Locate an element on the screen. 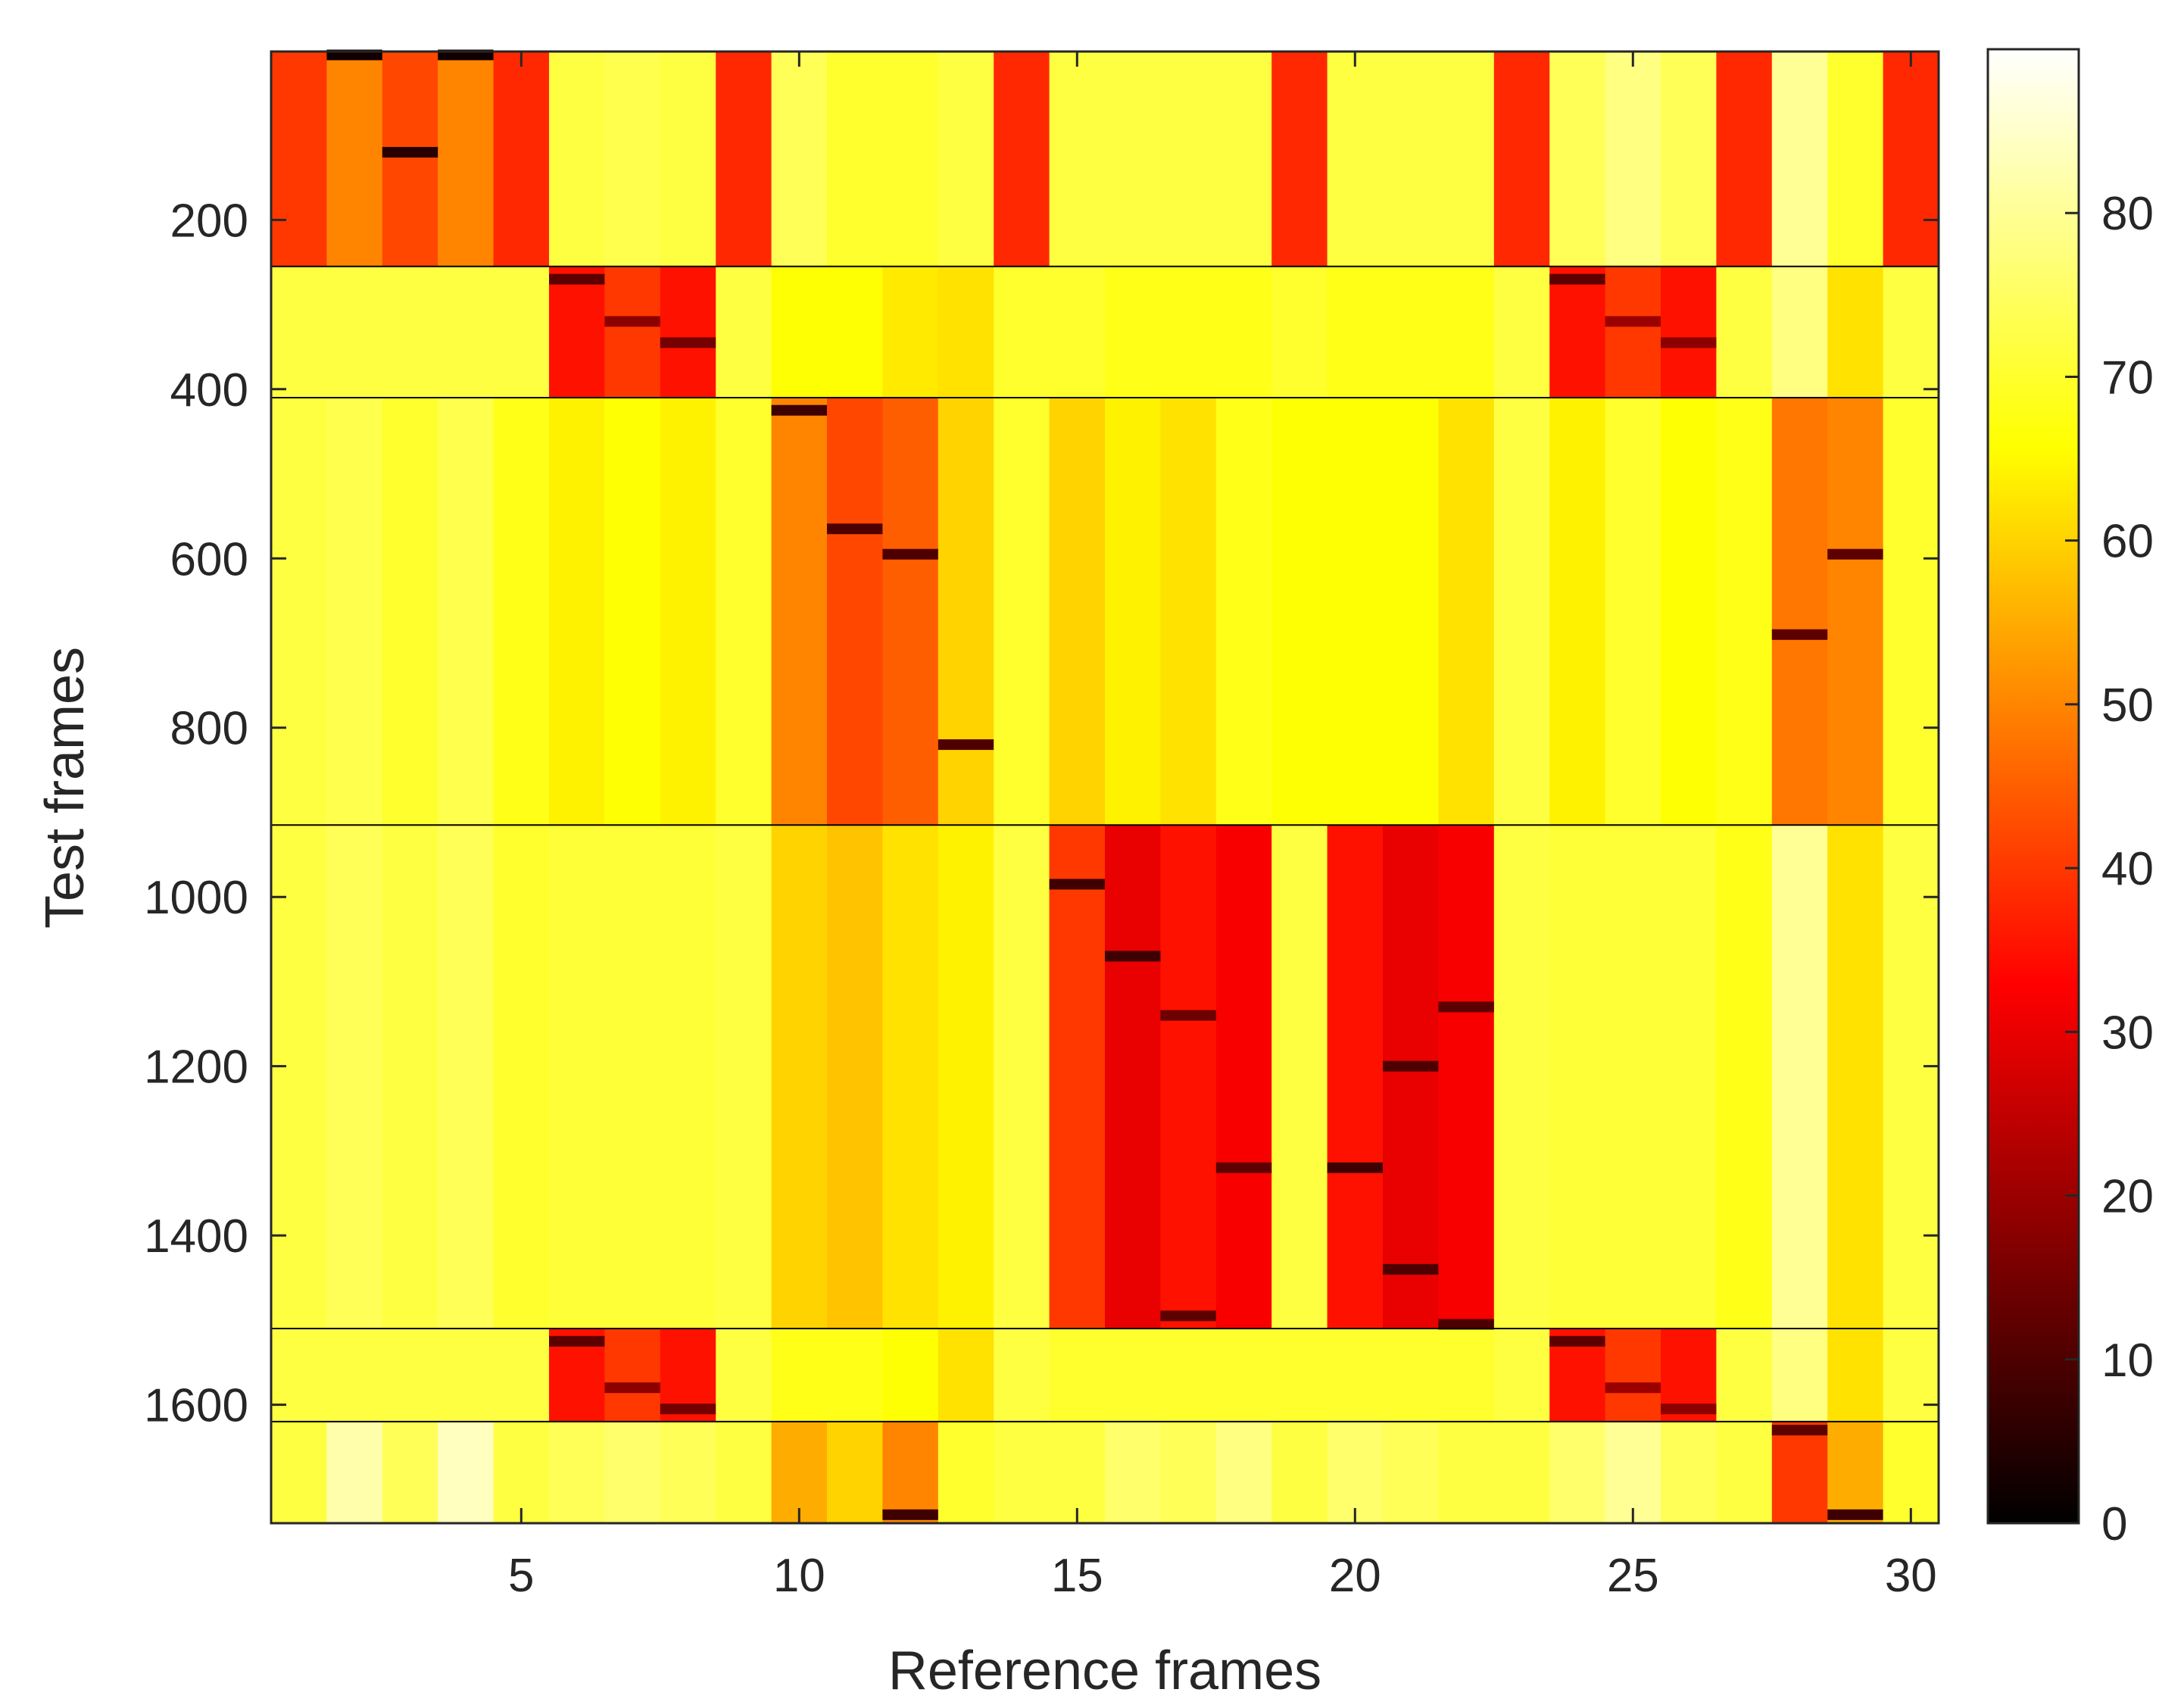 The image size is (2184, 1708). y-tick-label: 400 is located at coordinates (209, 391).